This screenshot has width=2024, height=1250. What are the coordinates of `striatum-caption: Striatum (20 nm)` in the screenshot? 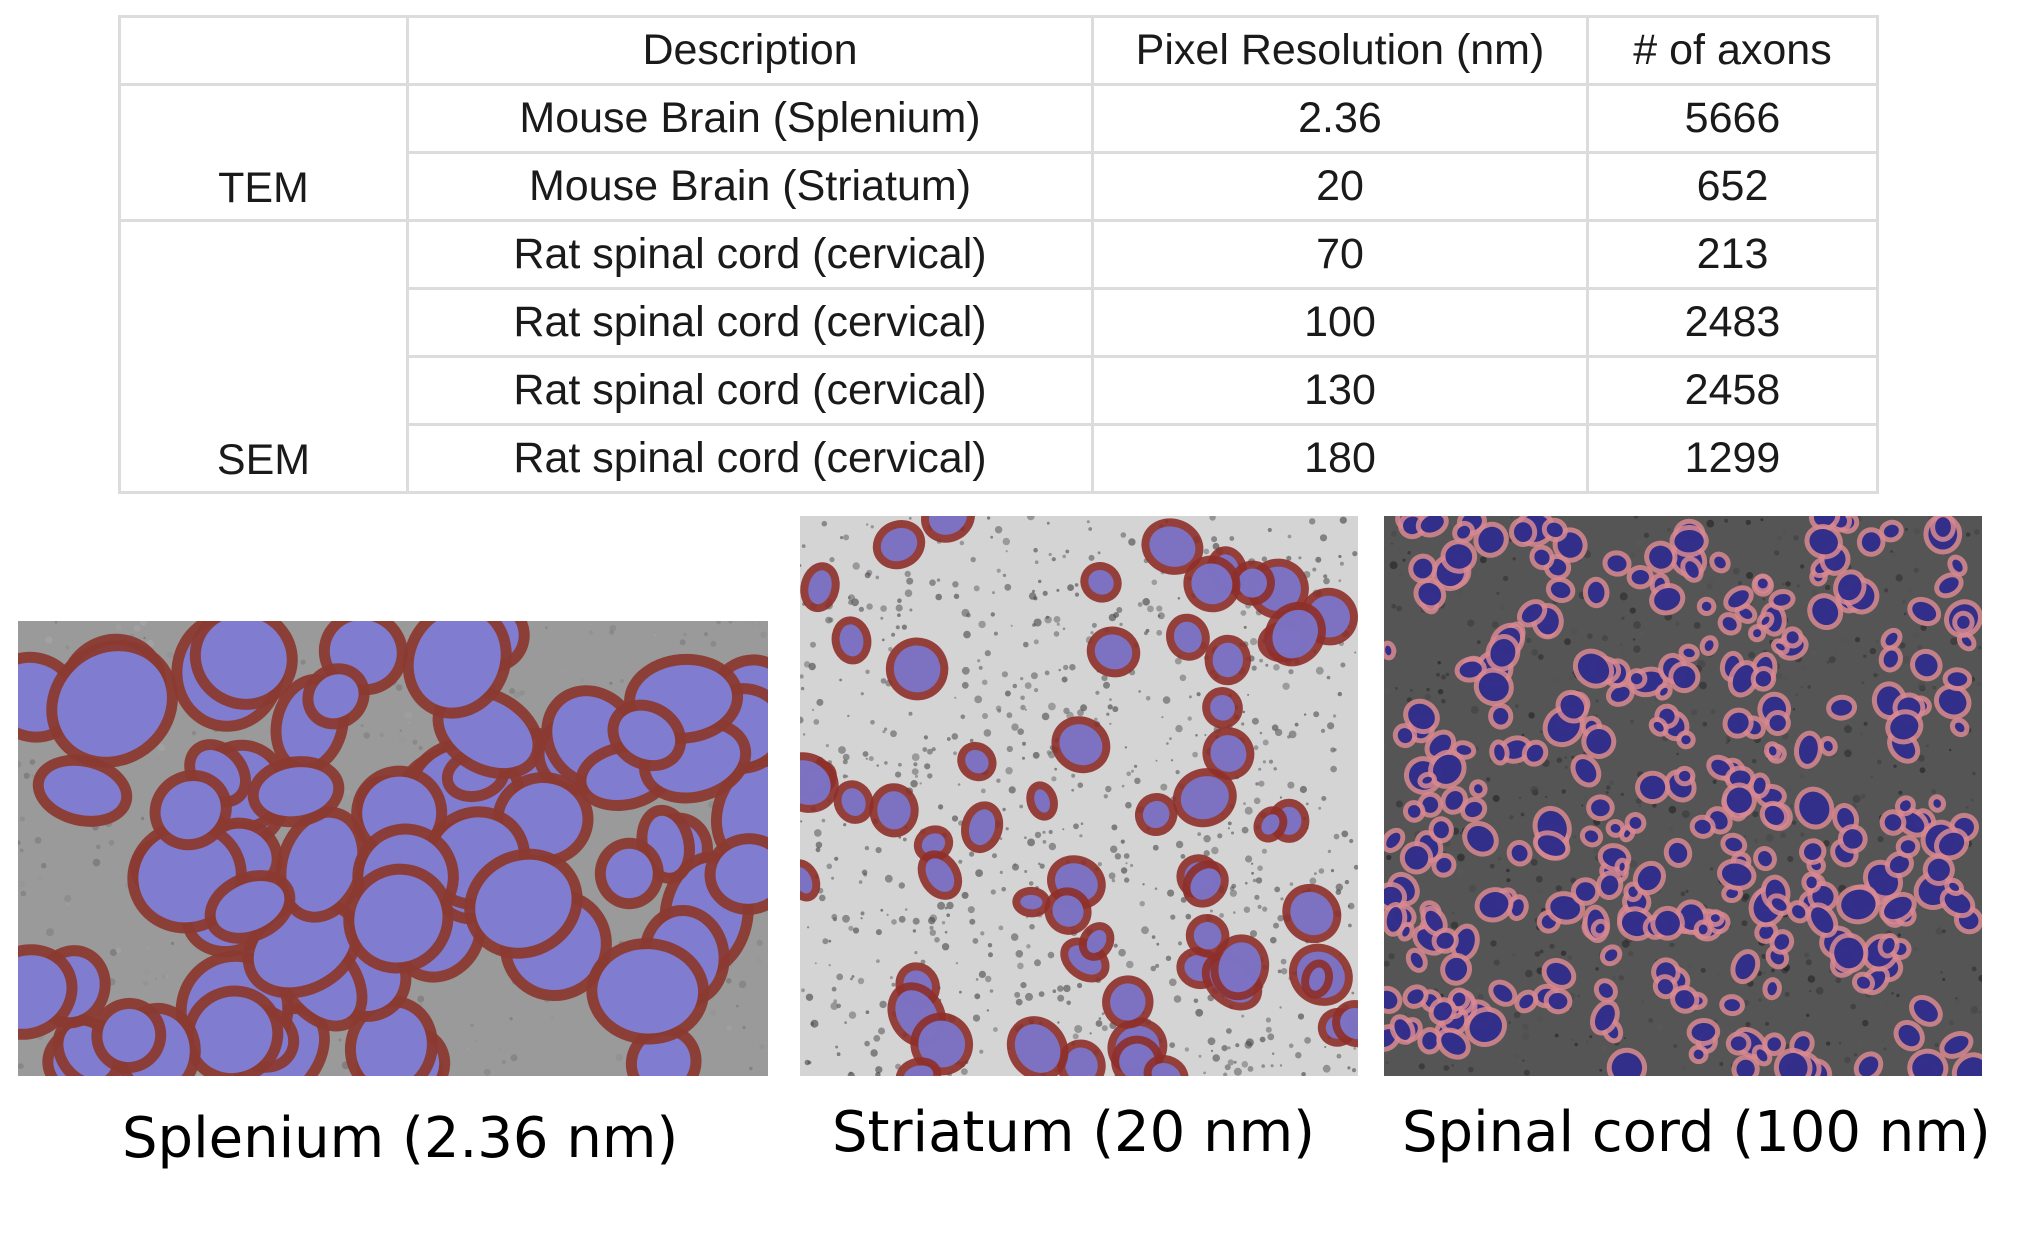 It's located at (1073, 1132).